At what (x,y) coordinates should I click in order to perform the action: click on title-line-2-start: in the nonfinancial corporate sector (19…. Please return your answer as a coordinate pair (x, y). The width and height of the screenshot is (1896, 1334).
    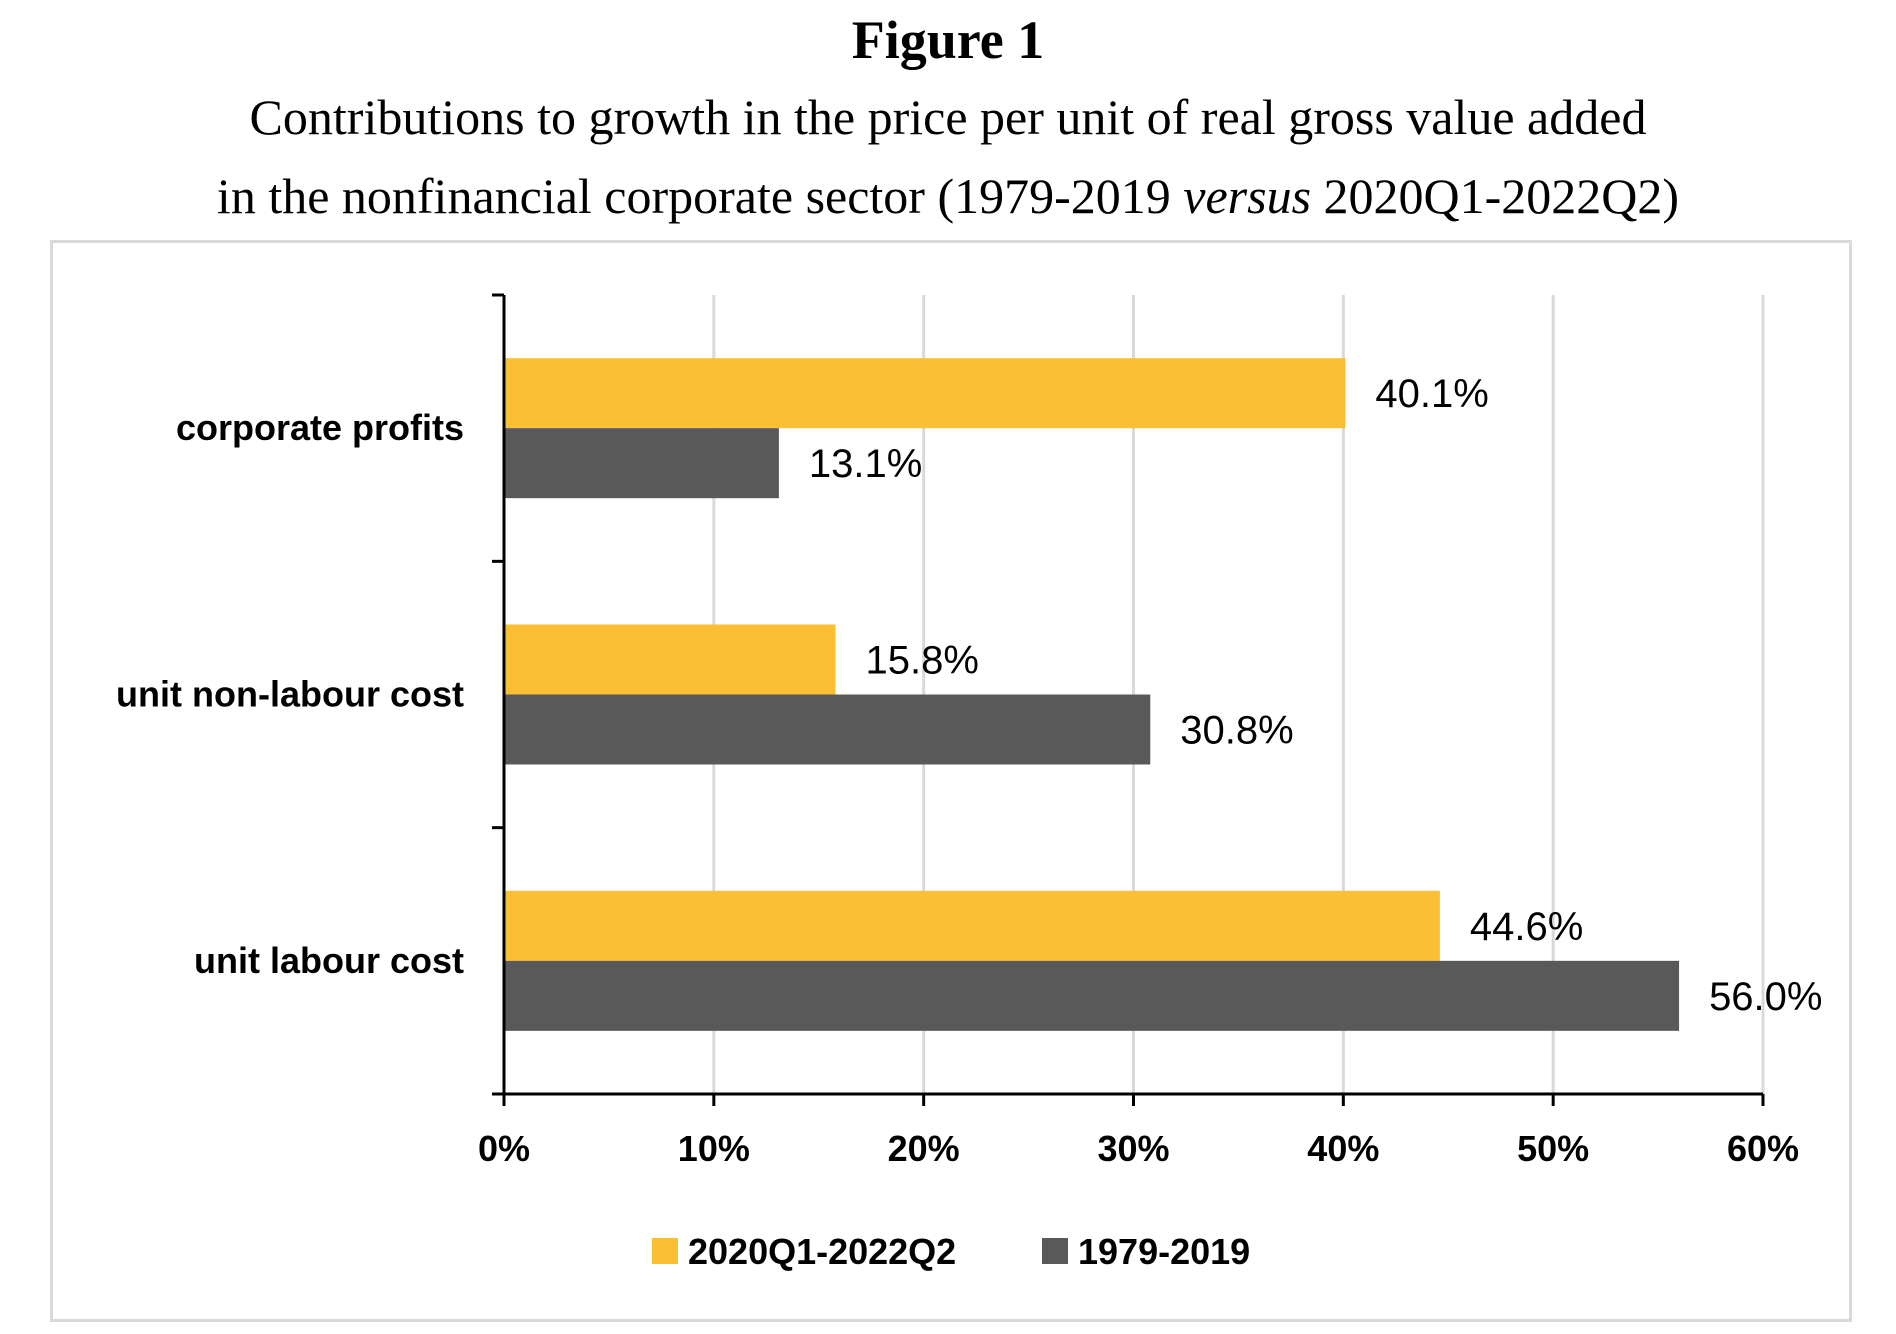
    Looking at the image, I should click on (700, 196).